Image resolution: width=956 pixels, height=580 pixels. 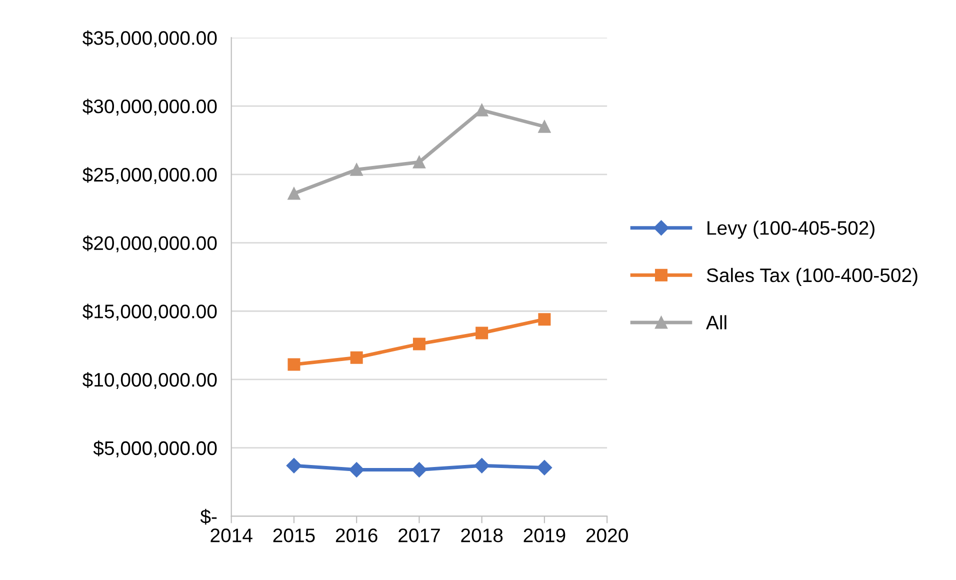 What do you see at coordinates (357, 535) in the screenshot?
I see `x-tick-label: 2016` at bounding box center [357, 535].